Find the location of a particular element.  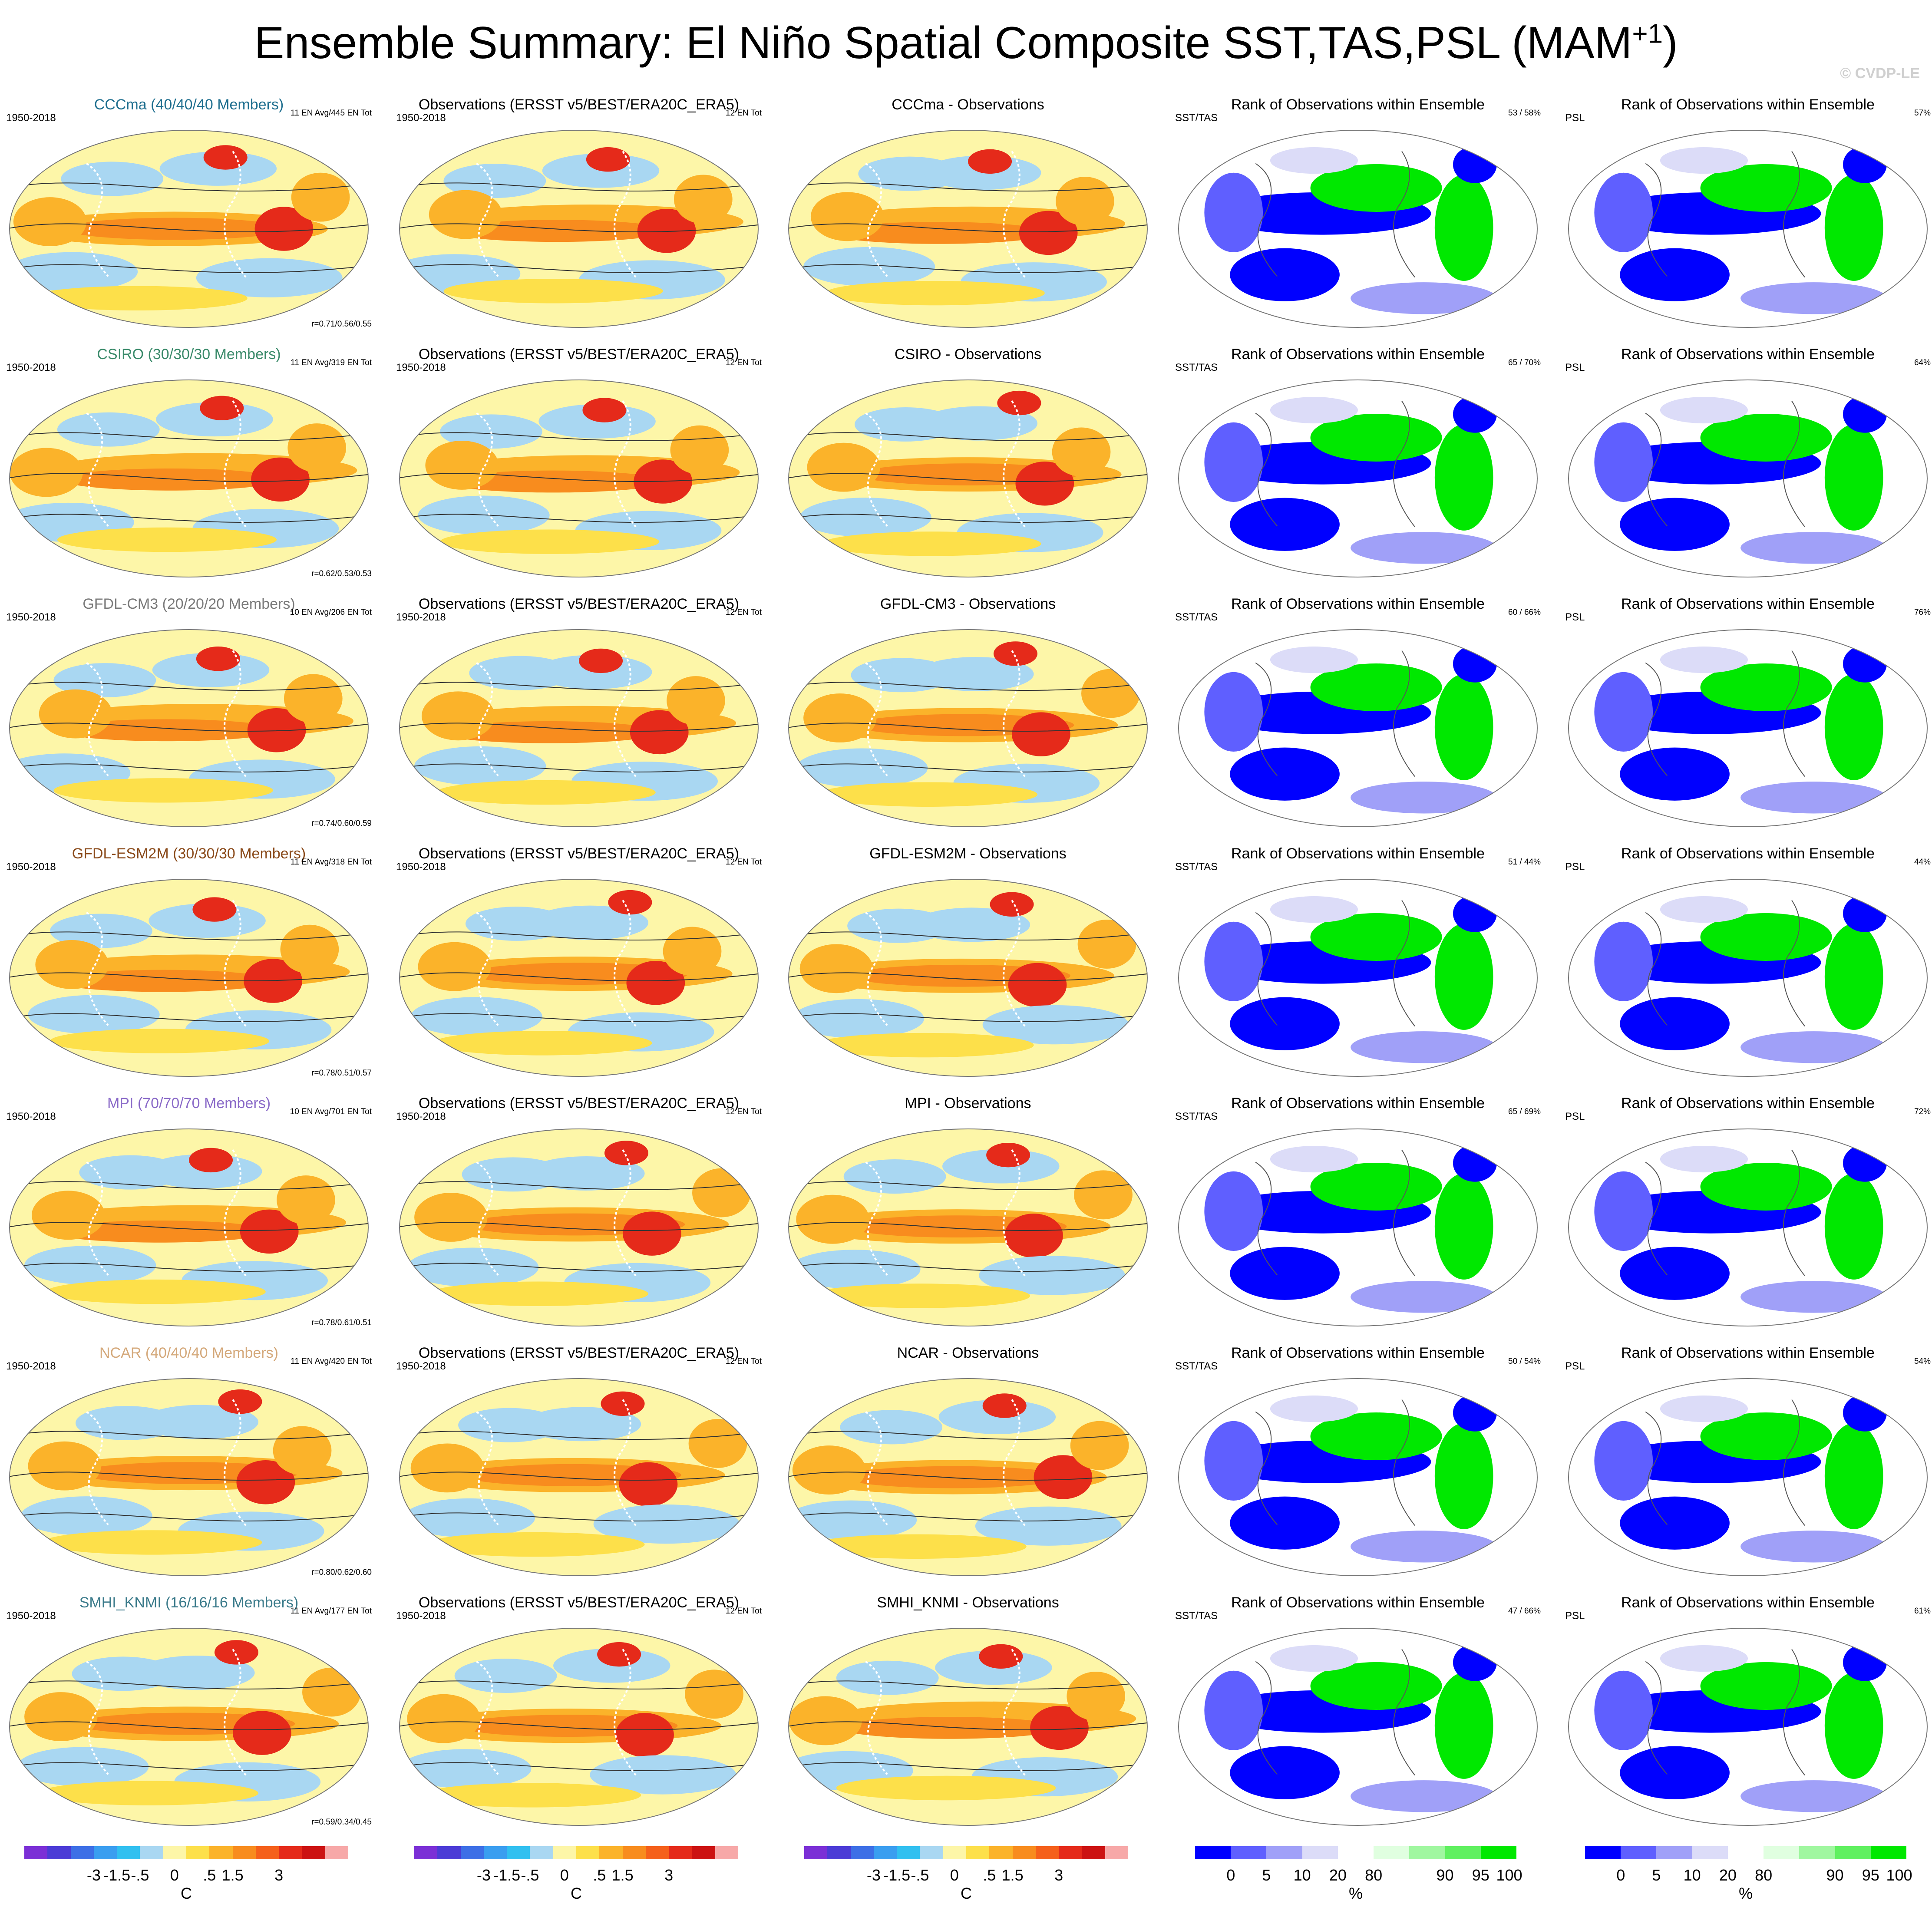

watermark: © CVDP-LE is located at coordinates (1880, 73).